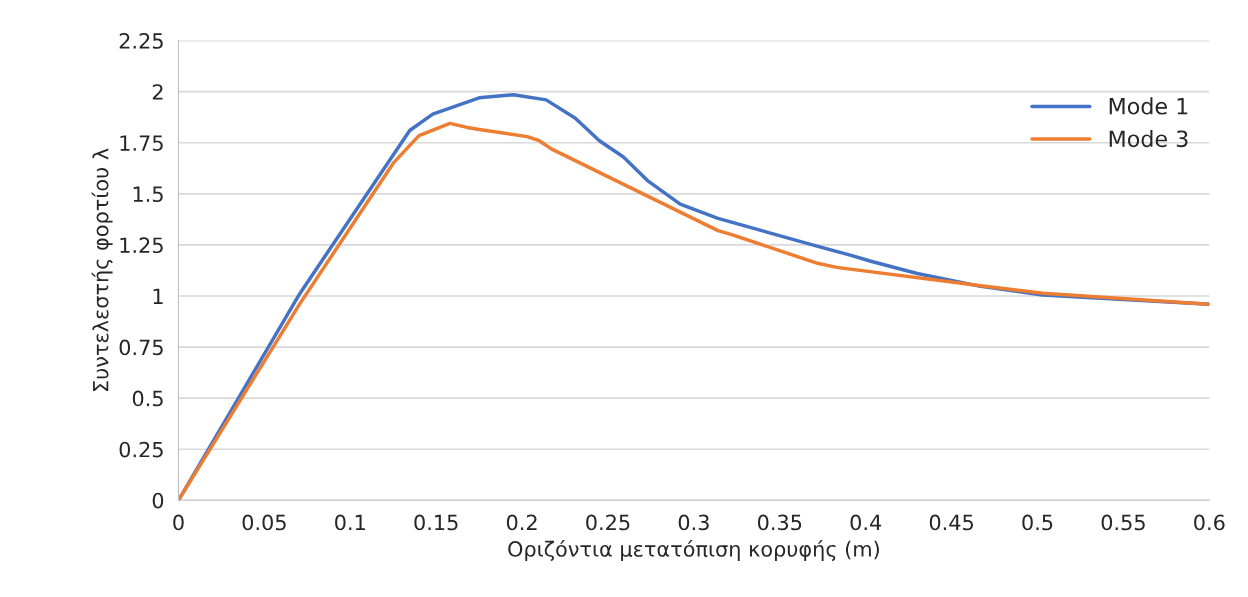 The image size is (1248, 597). What do you see at coordinates (158, 296) in the screenshot?
I see `y-tick-label: 1` at bounding box center [158, 296].